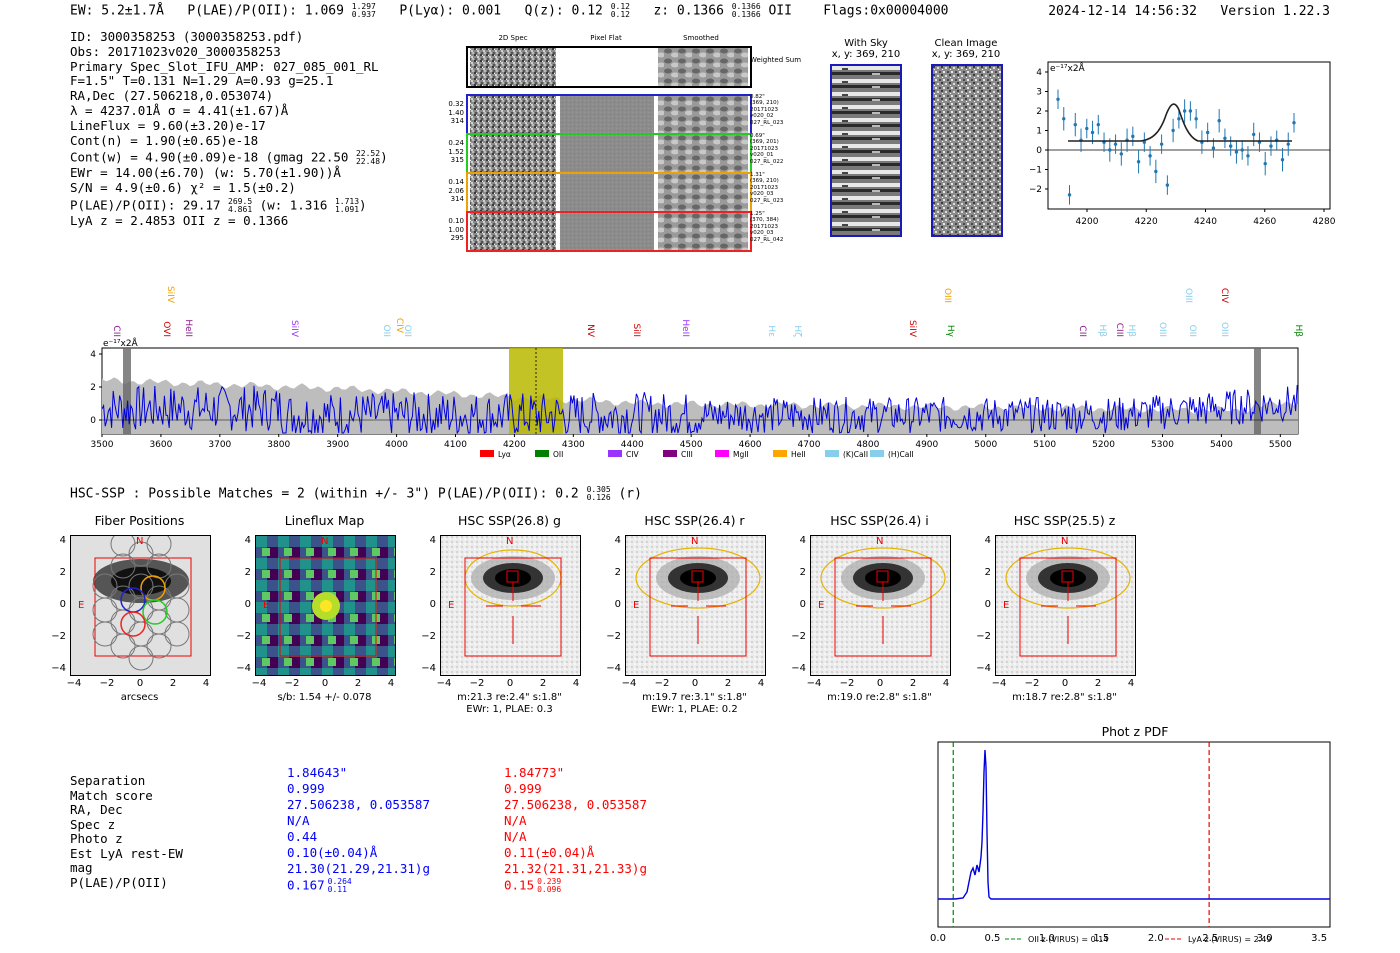 The width and height of the screenshot is (1400, 953). Describe the element at coordinates (1039, 132) in the screenshot. I see `zoom-y-tick: 1` at that location.